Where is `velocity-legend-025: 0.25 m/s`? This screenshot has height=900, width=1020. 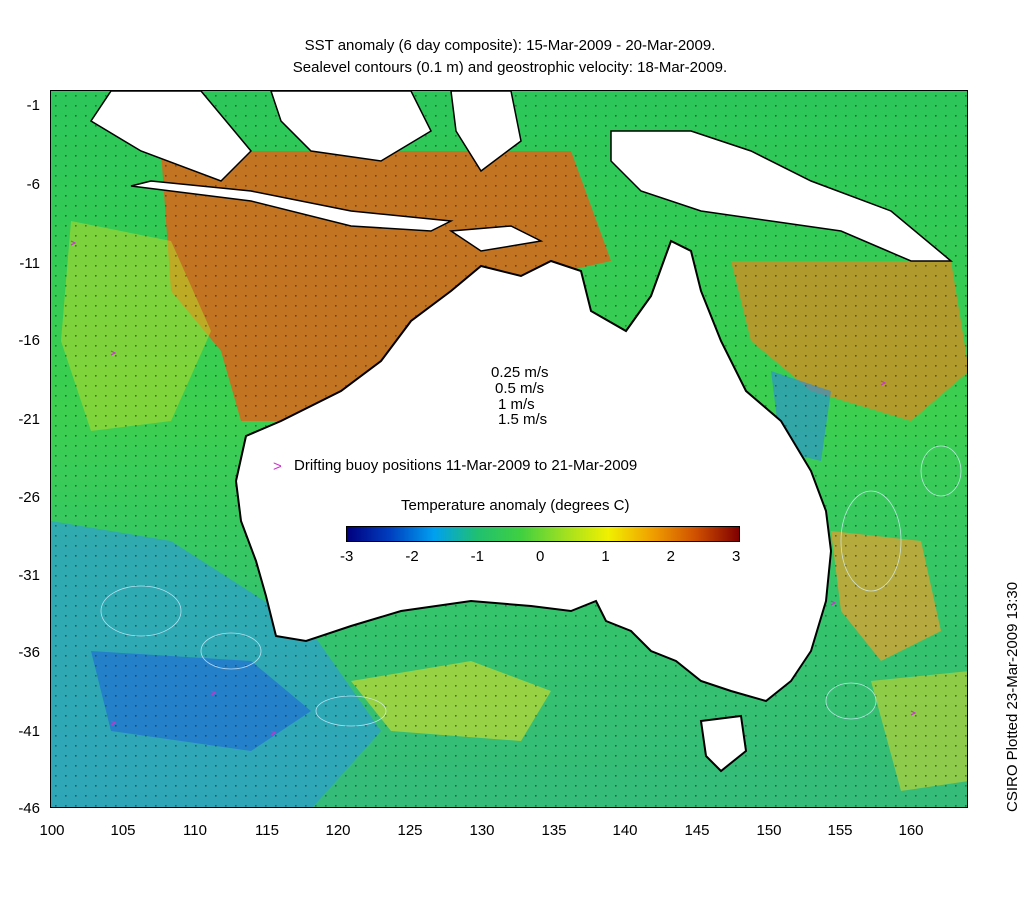 velocity-legend-025: 0.25 m/s is located at coordinates (520, 372).